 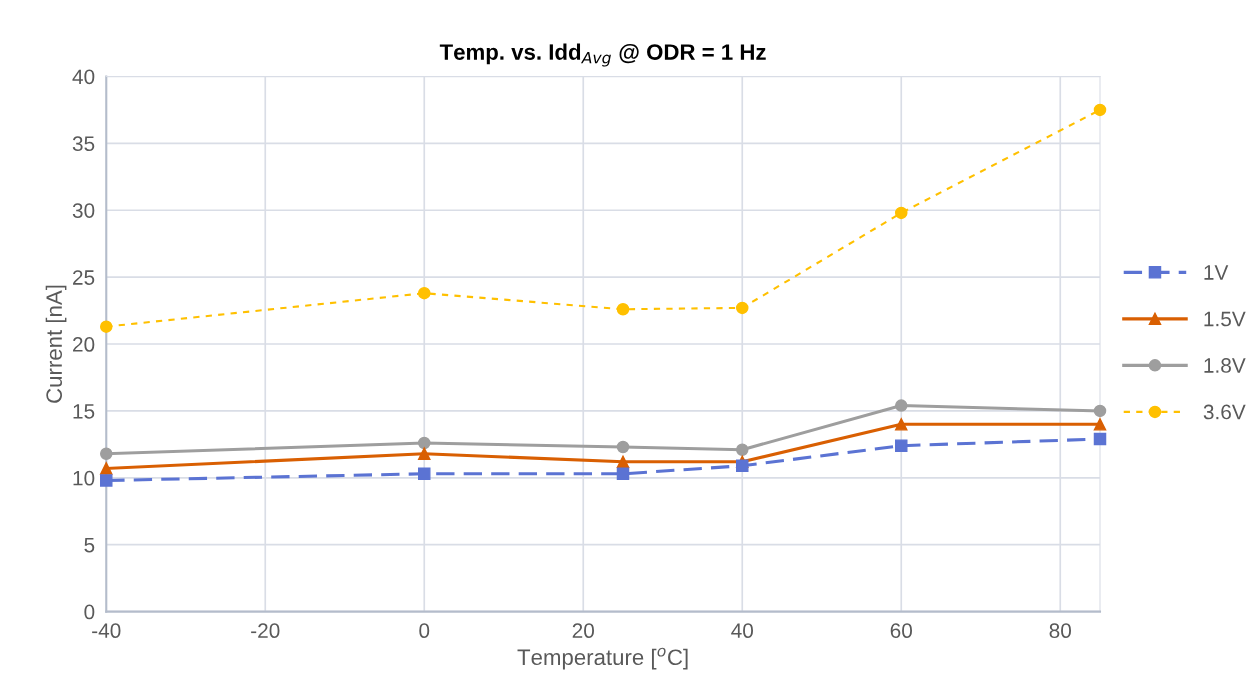 I want to click on x-tick-label: 20, so click(x=583, y=631).